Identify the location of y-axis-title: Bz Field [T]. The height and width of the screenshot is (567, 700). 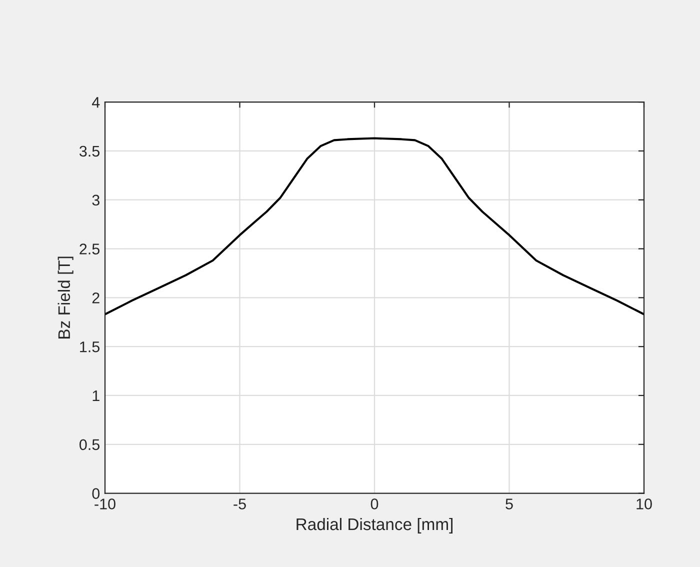
(66, 297).